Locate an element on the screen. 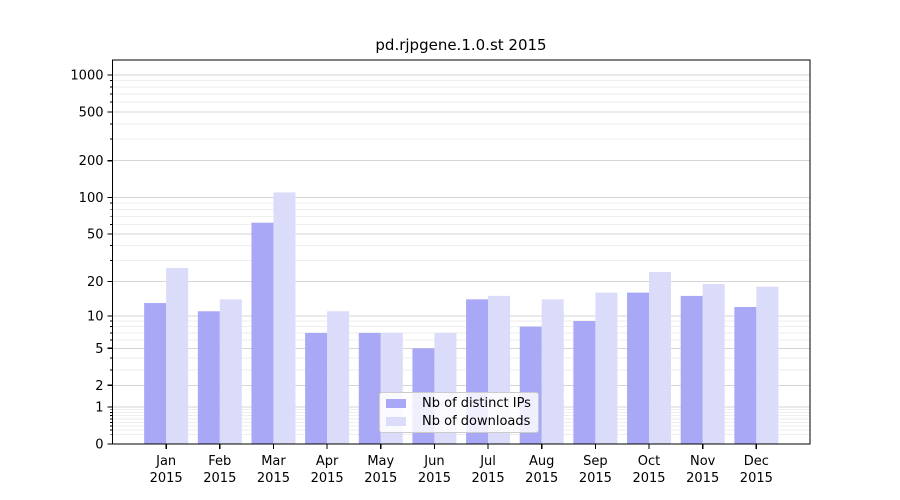 Image resolution: width=900 pixels, height=500 pixels. bar-sep-downloads is located at coordinates (606, 368).